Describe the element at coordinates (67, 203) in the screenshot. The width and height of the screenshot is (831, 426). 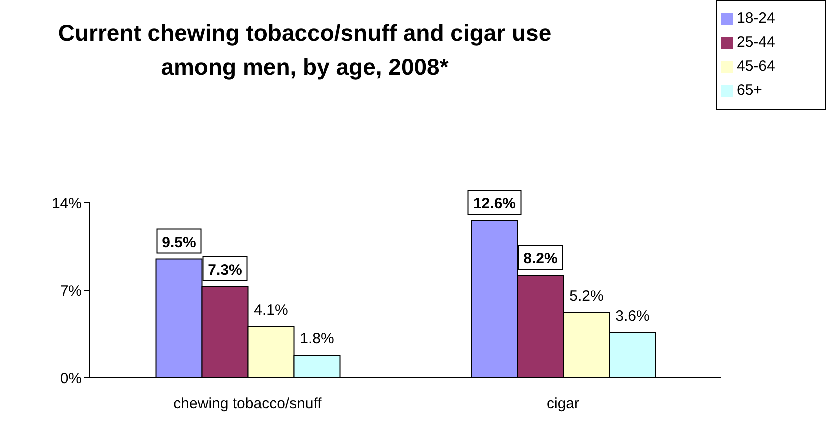
I see `y-tick-label: 14%` at that location.